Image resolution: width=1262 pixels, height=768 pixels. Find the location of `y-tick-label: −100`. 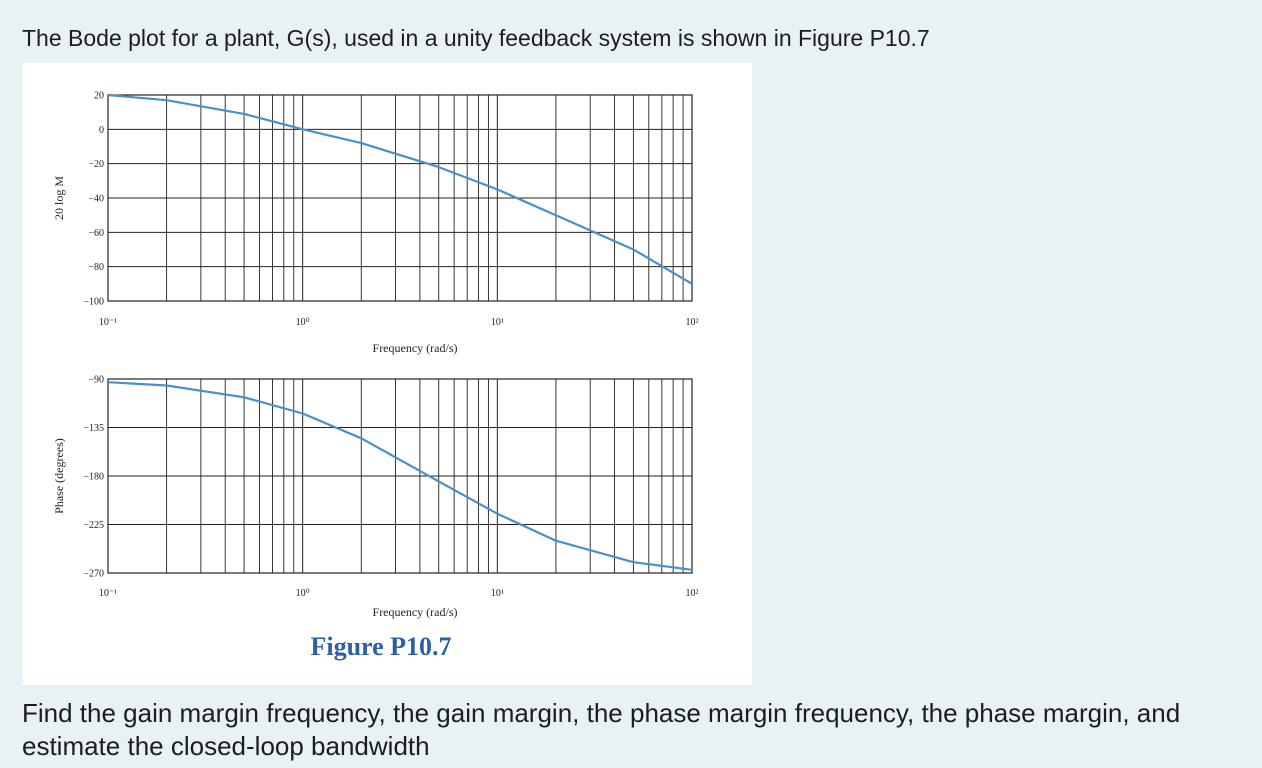

y-tick-label: −100 is located at coordinates (93, 302).